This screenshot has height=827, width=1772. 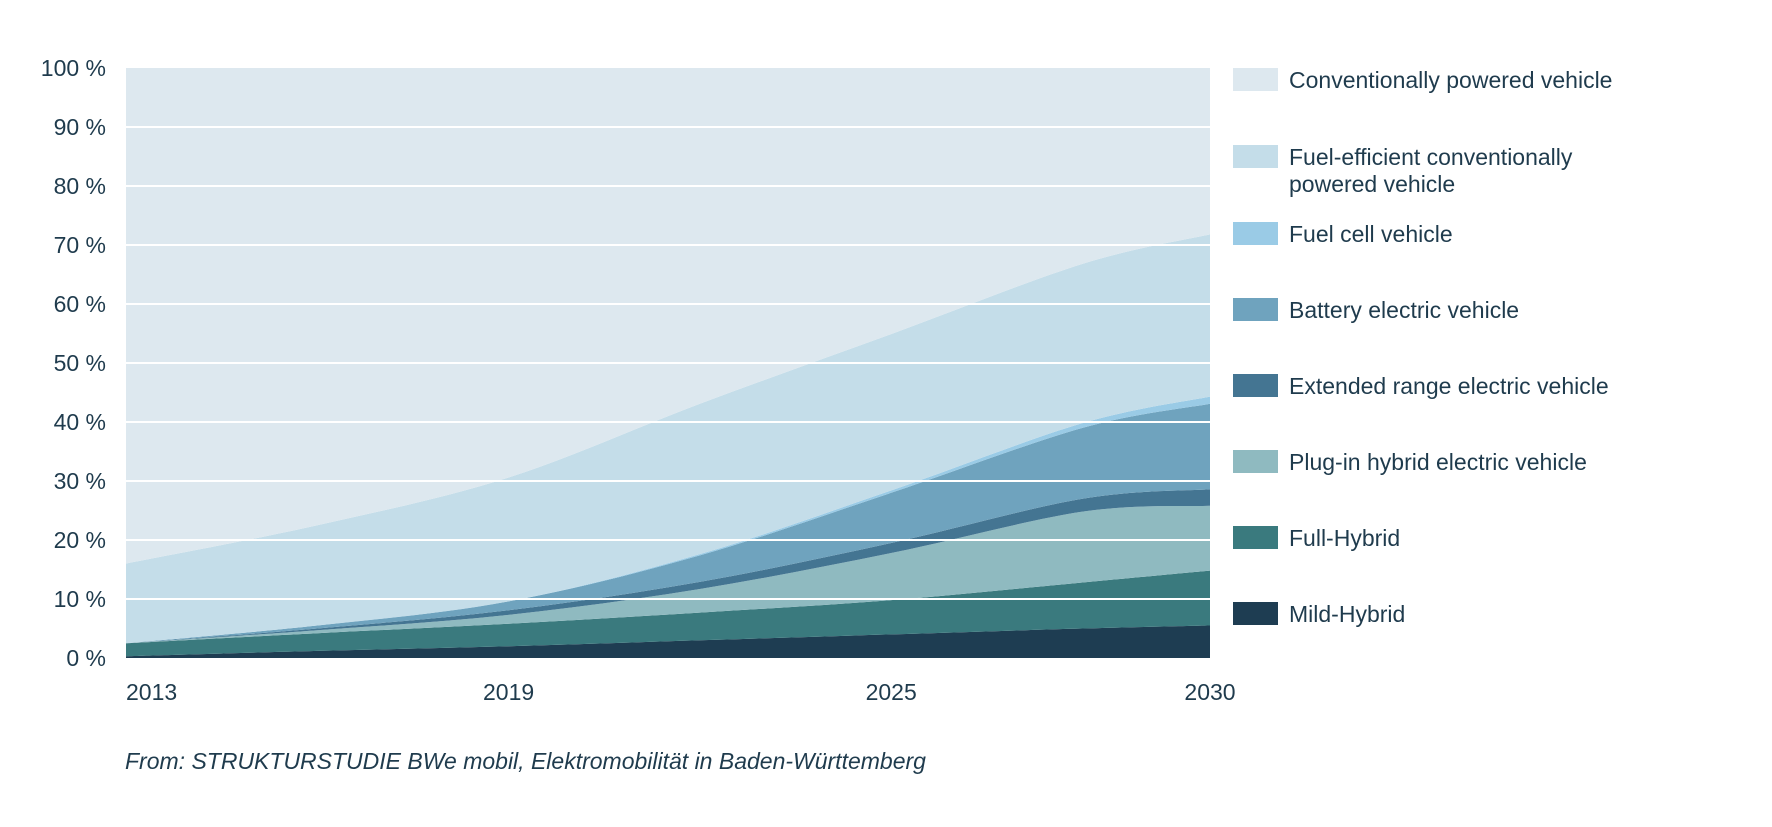 What do you see at coordinates (80, 363) in the screenshot?
I see `y-tick-label: 50 %` at bounding box center [80, 363].